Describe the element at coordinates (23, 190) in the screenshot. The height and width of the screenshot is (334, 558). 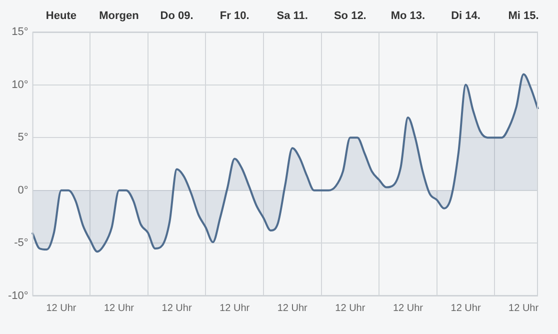
I see `y-tick-label: 0°` at that location.